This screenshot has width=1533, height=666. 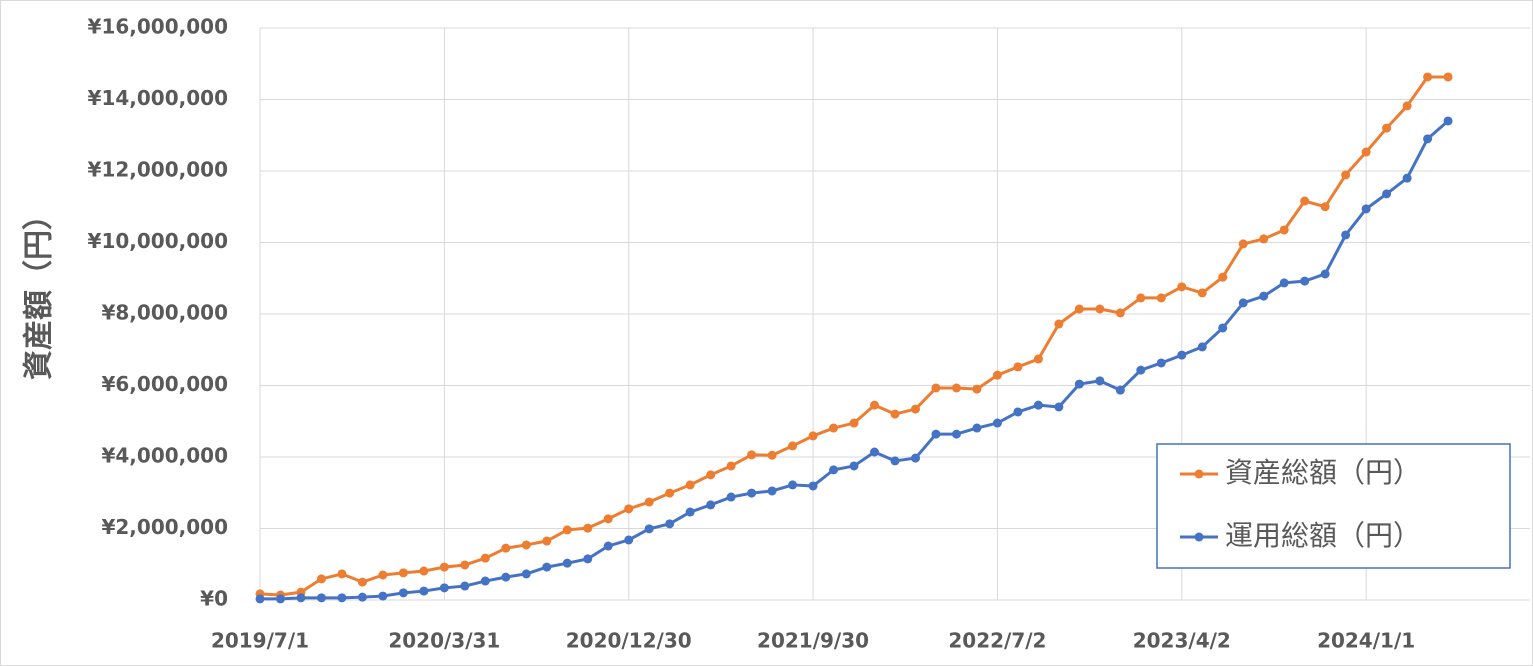 I want to click on x-tick-label: 2020/12/30, so click(x=629, y=641).